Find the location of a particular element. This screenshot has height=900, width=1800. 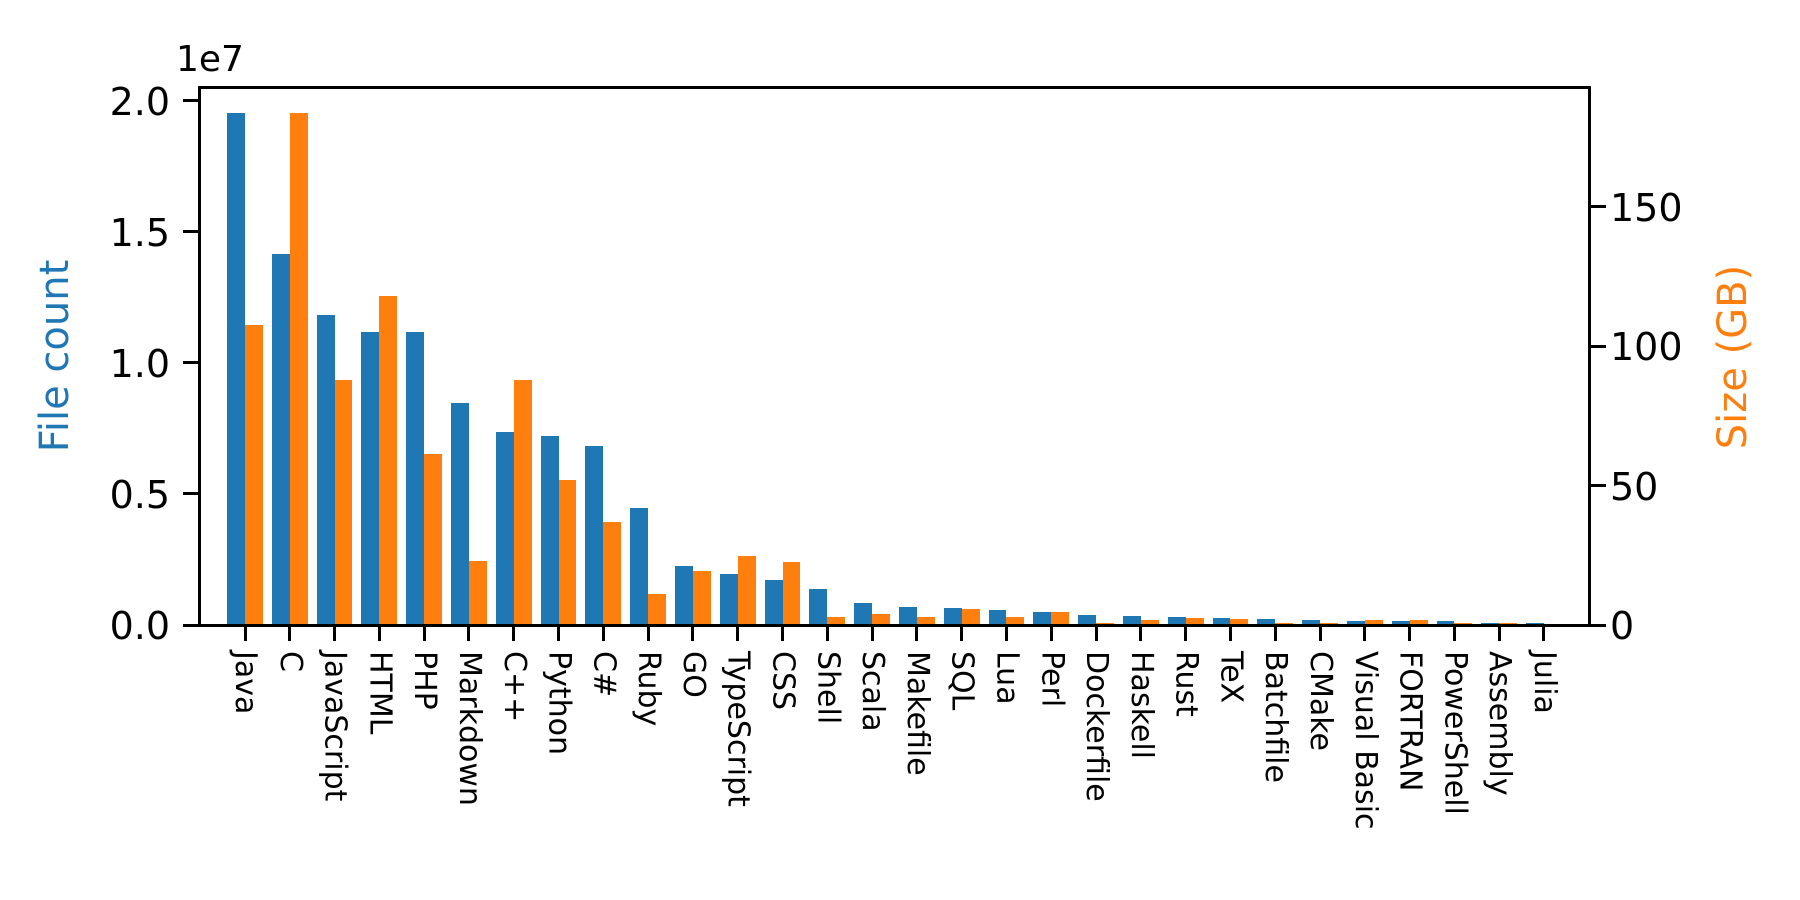

x-tick-perl is located at coordinates (1051, 633).